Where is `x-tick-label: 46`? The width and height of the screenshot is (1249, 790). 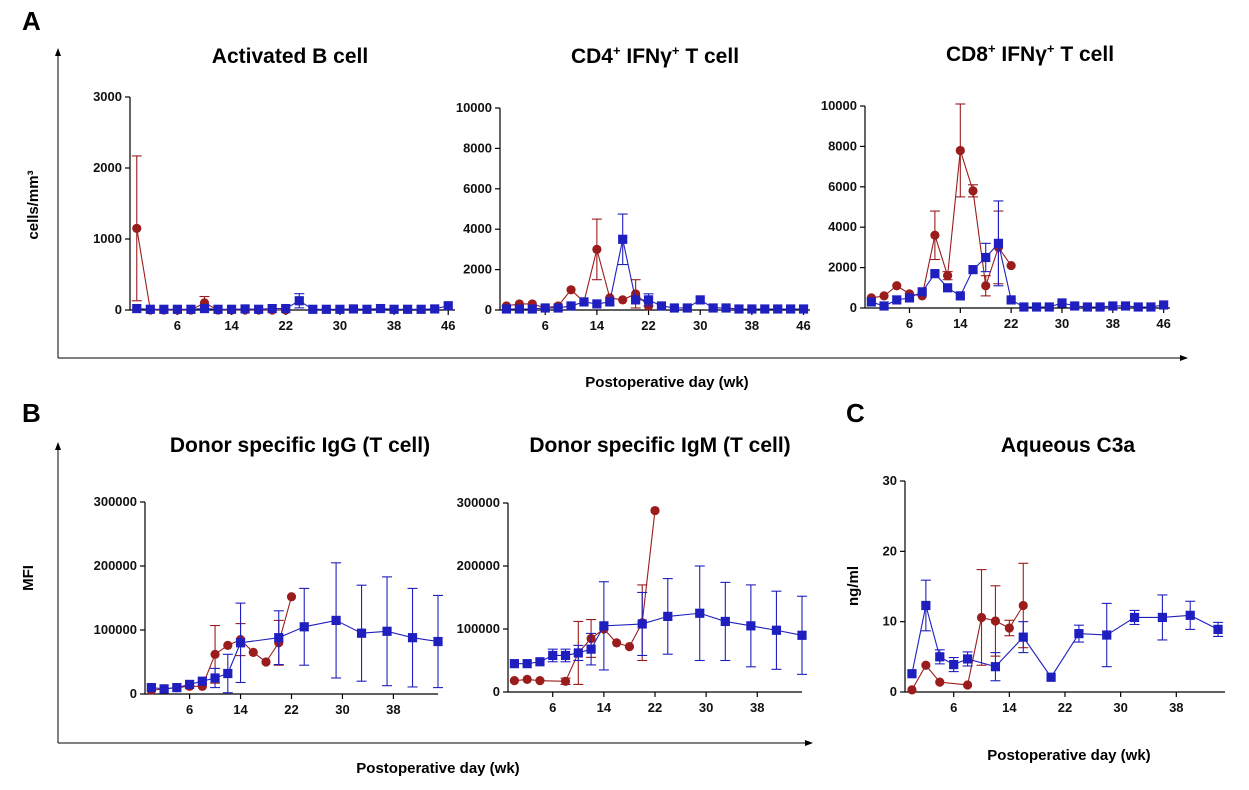
x-tick-label: 46 is located at coordinates (448, 325).